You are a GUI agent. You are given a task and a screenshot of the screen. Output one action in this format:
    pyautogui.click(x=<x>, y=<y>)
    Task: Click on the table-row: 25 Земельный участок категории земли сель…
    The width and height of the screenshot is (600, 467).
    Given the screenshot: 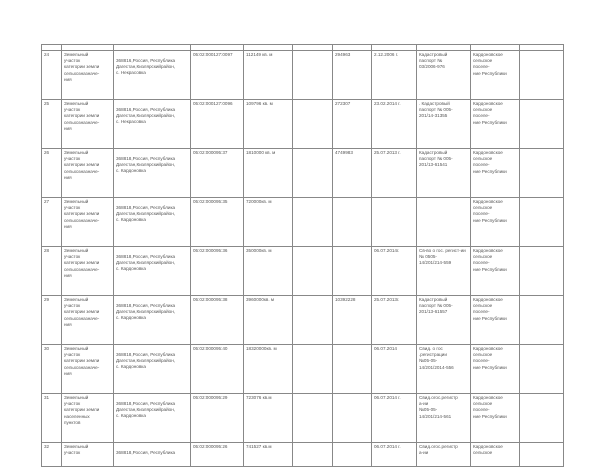 What is the action you would take?
    pyautogui.click(x=302, y=124)
    